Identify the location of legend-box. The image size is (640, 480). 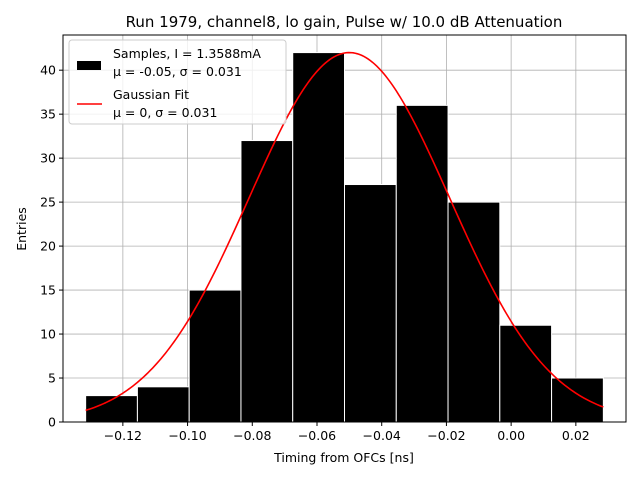
(177, 82).